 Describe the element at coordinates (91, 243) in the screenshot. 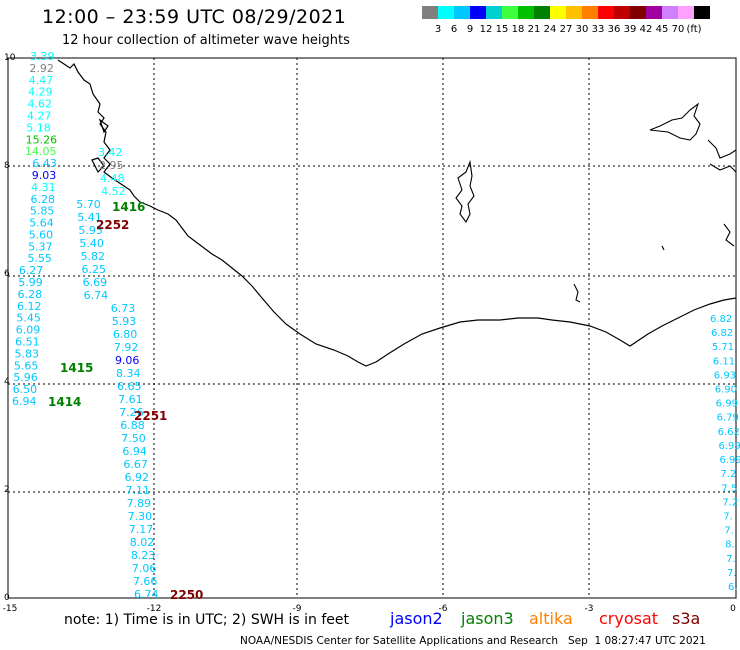

I see `wave-height-label: 5.40` at that location.